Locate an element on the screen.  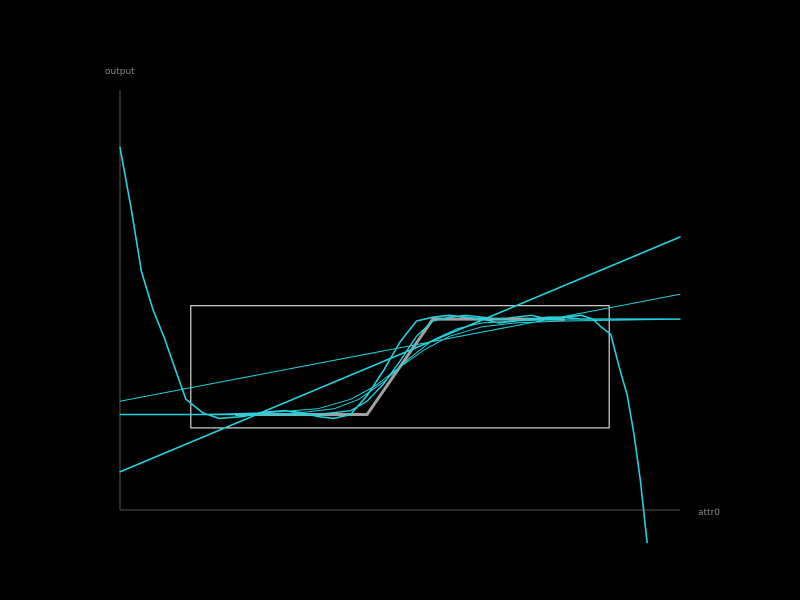
training-data-box is located at coordinates (400, 367).